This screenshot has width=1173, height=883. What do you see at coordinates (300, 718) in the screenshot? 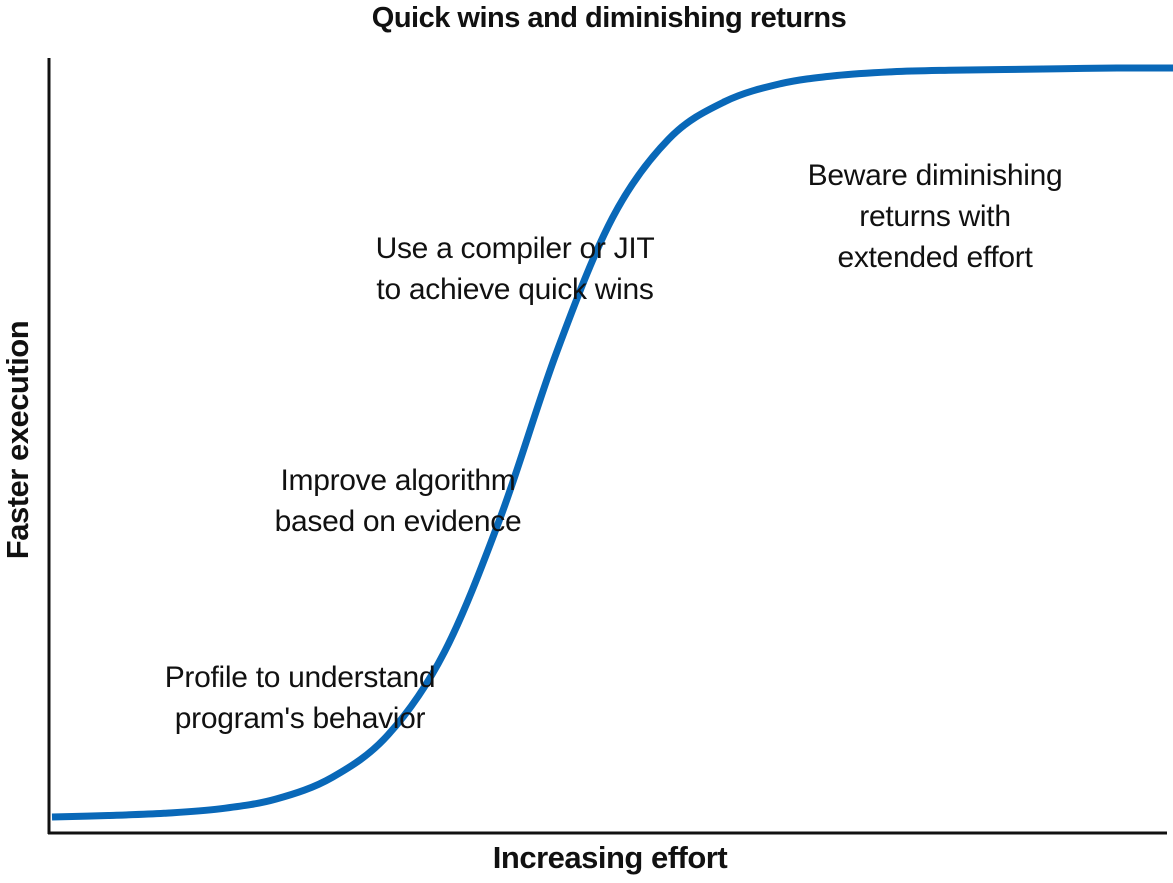
I see `annotation-profile-line-2: program's behavior` at bounding box center [300, 718].